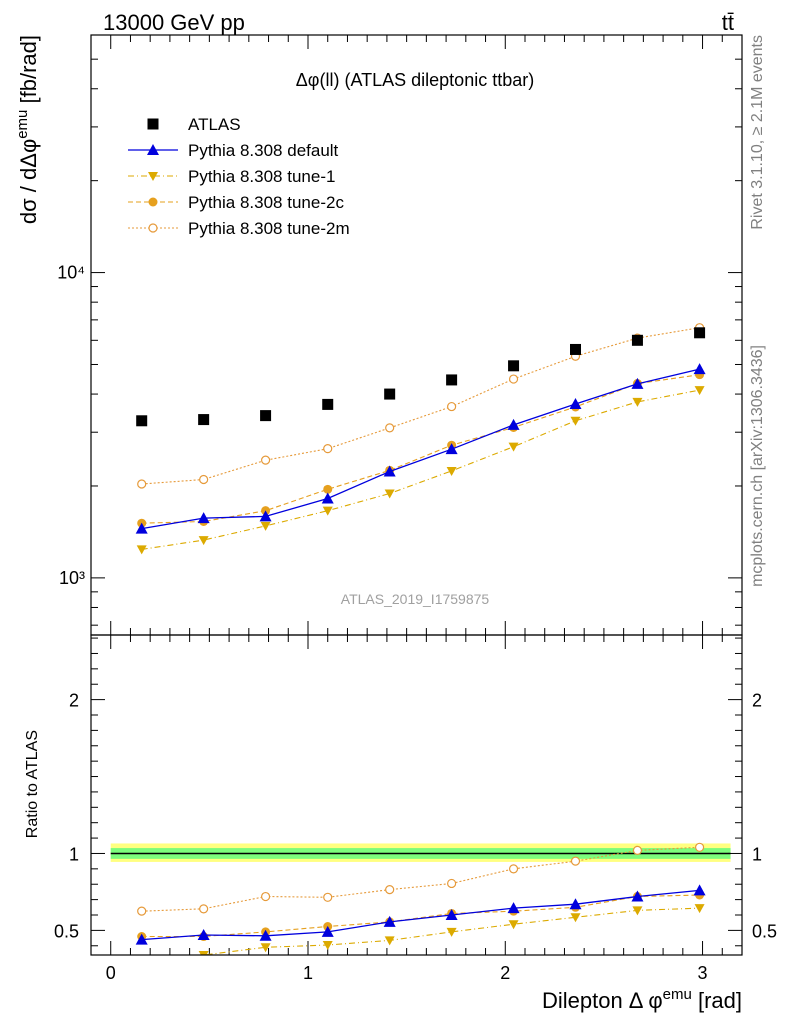 The width and height of the screenshot is (786, 1029). Describe the element at coordinates (174, 22) in the screenshot. I see `energy-label: 13000 GeV pp` at that location.